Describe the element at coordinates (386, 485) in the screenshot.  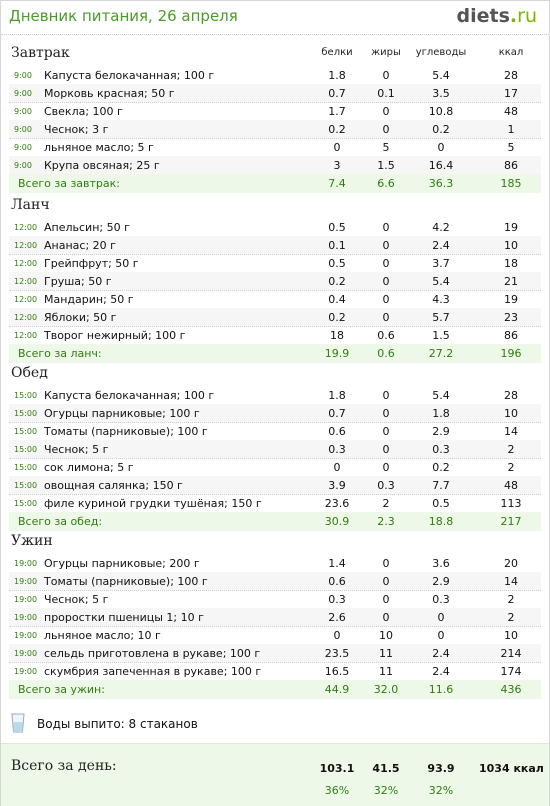
I see `fat-value: 0.3` at that location.